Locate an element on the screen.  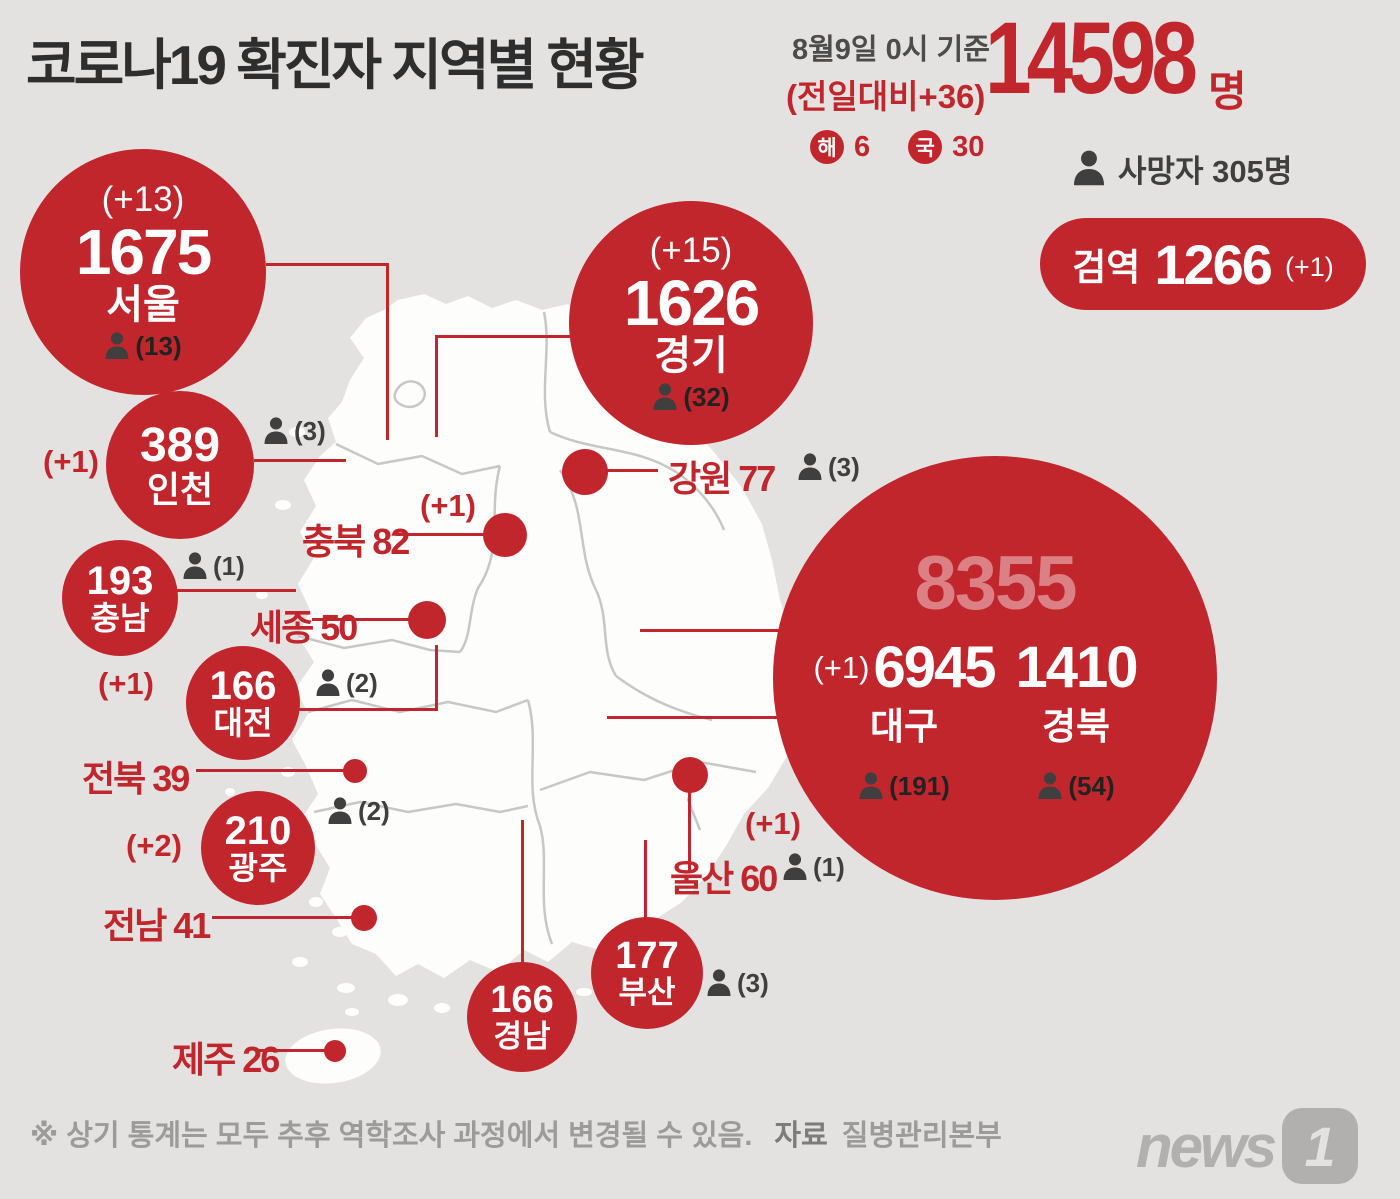
daegu-value: 6945 is located at coordinates (934, 667).